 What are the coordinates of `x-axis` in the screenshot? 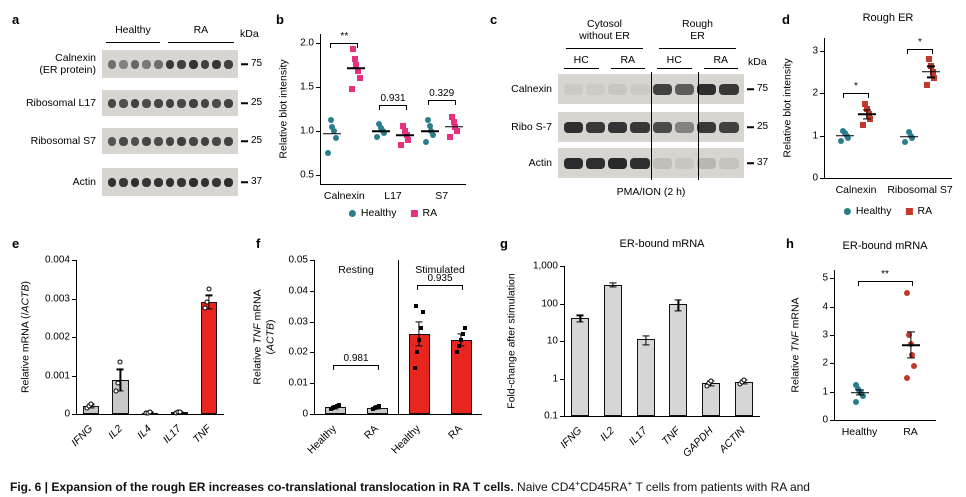 It's located at (888, 178).